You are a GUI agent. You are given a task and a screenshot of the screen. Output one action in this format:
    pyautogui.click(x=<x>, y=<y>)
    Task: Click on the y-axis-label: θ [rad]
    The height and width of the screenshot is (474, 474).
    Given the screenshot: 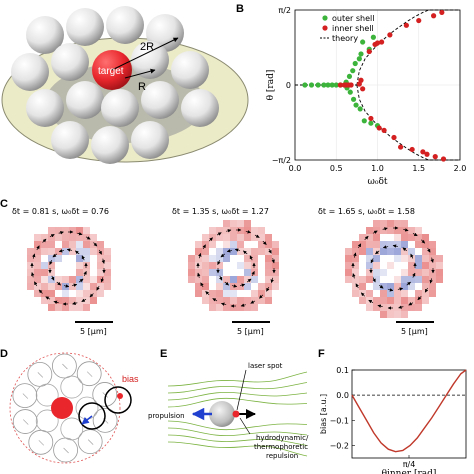 What is the action you would take?
    pyautogui.click(x=271, y=85)
    